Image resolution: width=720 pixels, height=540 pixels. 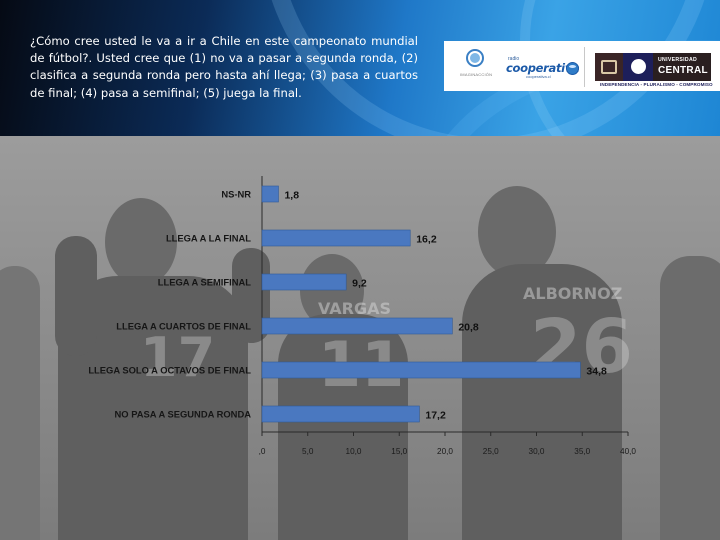 I want to click on jersey-number-left: 17, so click(x=178, y=357).